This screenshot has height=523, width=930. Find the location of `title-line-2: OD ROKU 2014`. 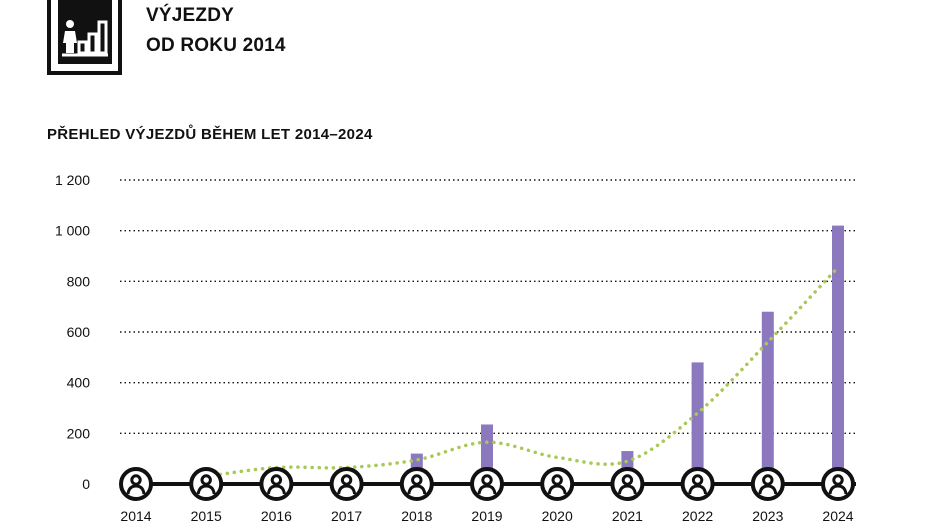

title-line-2: OD ROKU 2014 is located at coordinates (216, 45).